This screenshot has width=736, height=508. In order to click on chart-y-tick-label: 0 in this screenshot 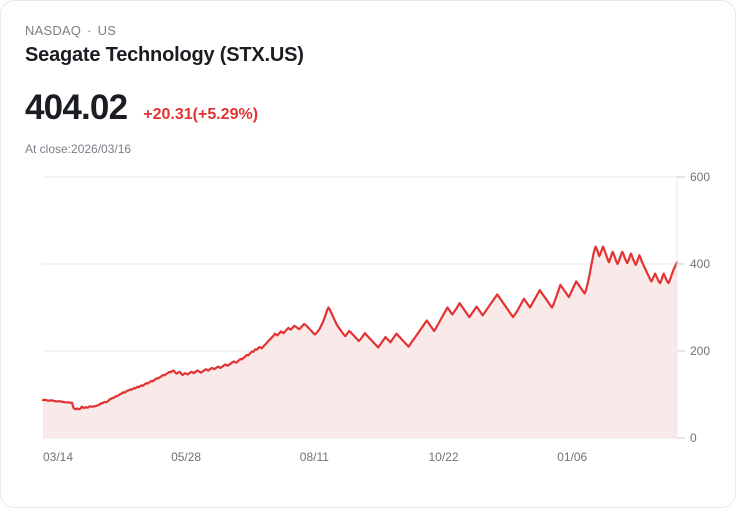, I will do `click(693, 438)`.